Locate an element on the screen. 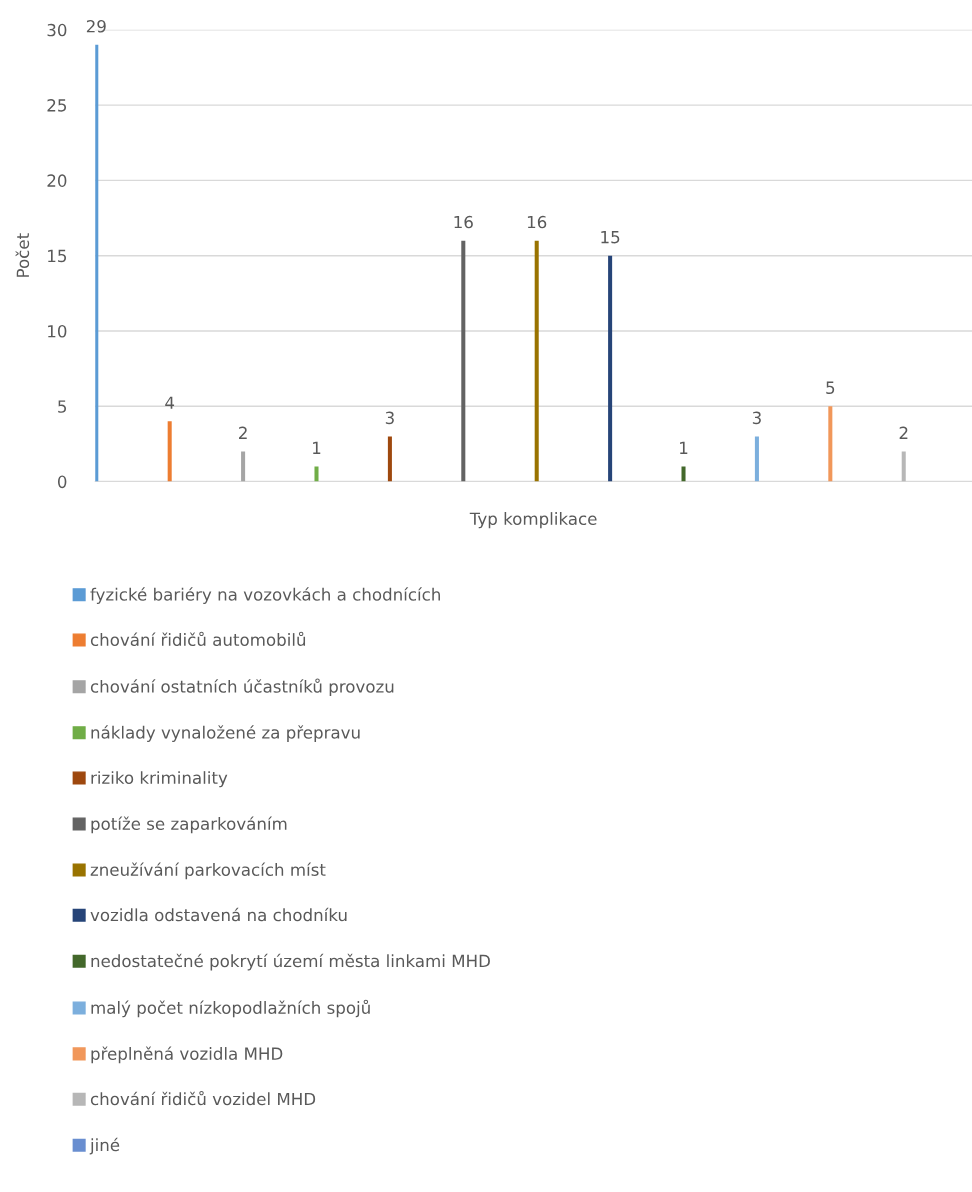 The height and width of the screenshot is (1192, 972). data-label: 4 is located at coordinates (170, 402).